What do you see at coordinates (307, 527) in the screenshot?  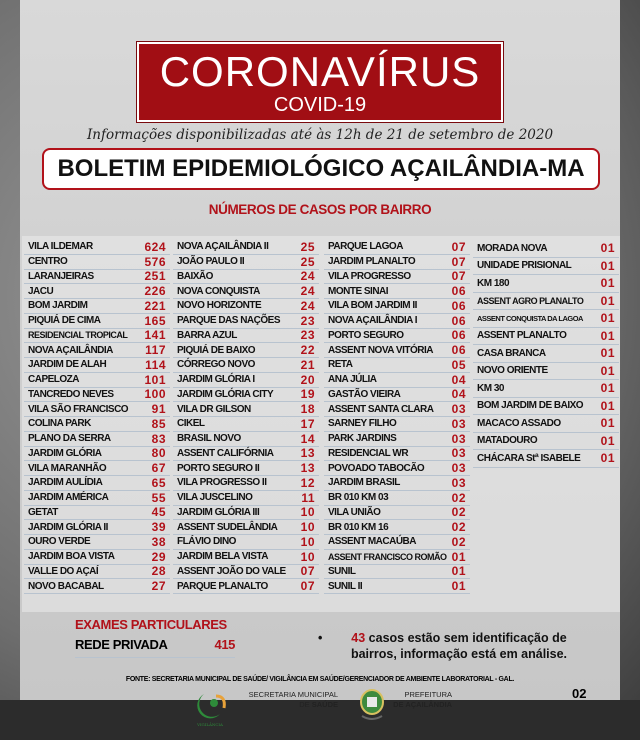 I see `case-count: 10` at bounding box center [307, 527].